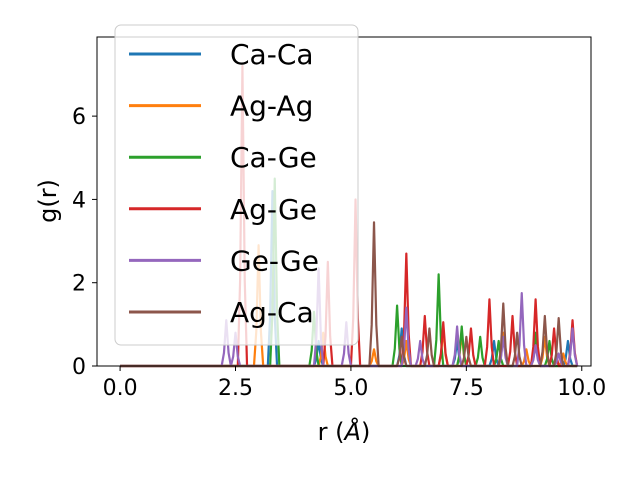  Describe the element at coordinates (272, 54) in the screenshot. I see `legend-label-ca-ca: Ca-Ca` at that location.